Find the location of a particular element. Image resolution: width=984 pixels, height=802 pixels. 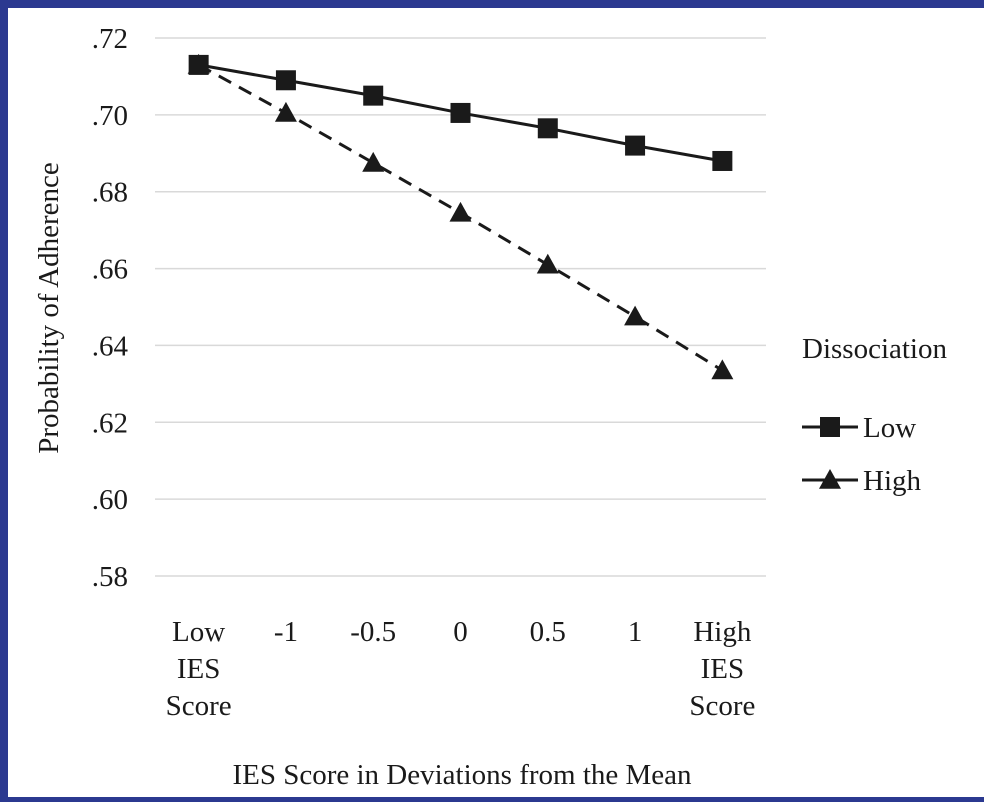

legend-marker-triangle is located at coordinates (830, 479).